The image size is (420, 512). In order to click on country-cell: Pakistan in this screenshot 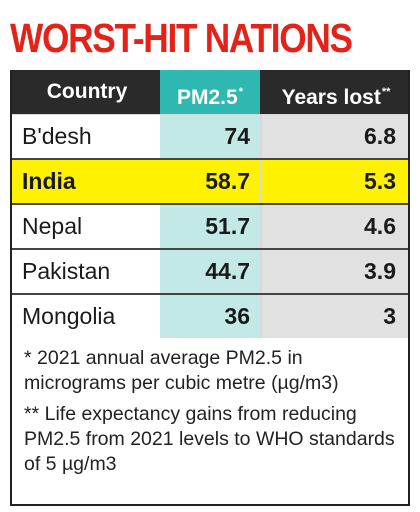, I will do `click(86, 271)`.